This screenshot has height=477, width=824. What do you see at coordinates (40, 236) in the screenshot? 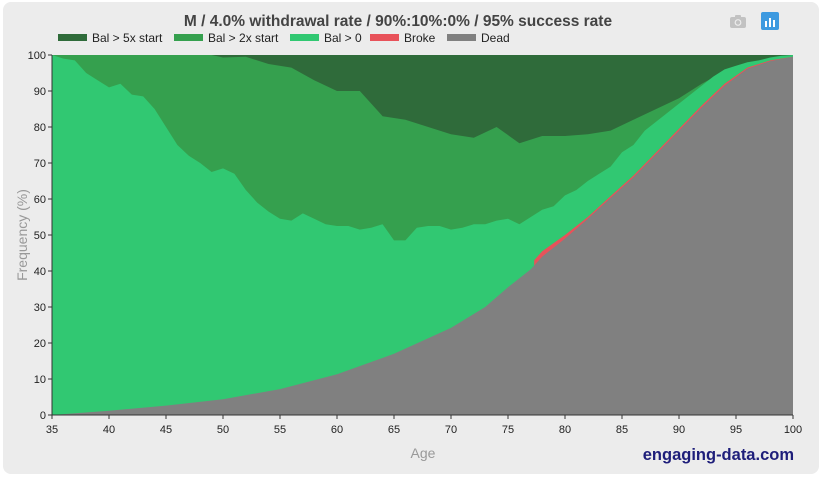
I see `y-tick-label: 50` at bounding box center [40, 236].